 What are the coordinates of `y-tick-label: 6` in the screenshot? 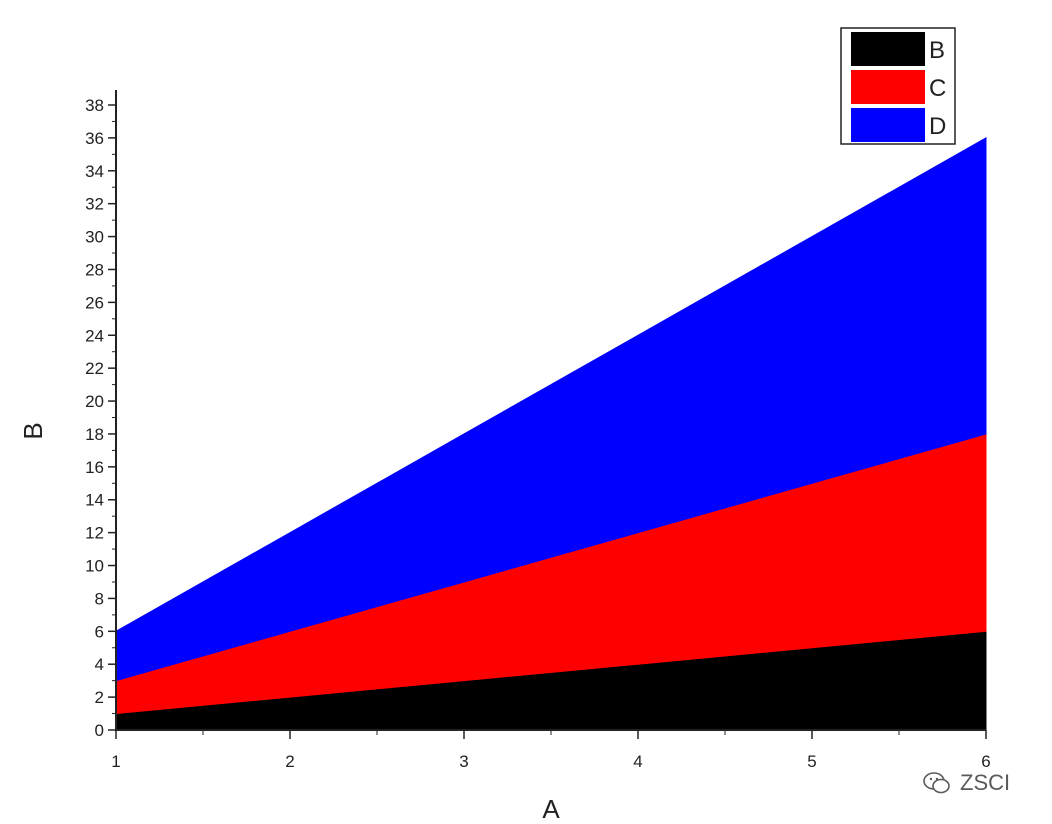 It's located at (99, 631).